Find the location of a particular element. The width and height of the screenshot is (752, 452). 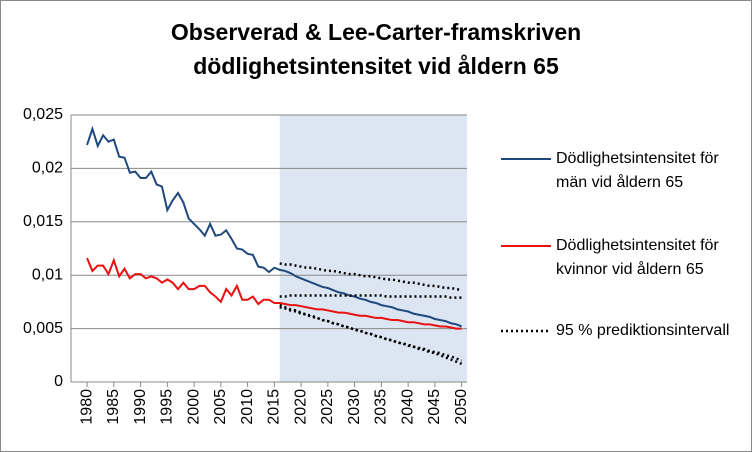

y-tick-label: 0,01 is located at coordinates (47, 274).